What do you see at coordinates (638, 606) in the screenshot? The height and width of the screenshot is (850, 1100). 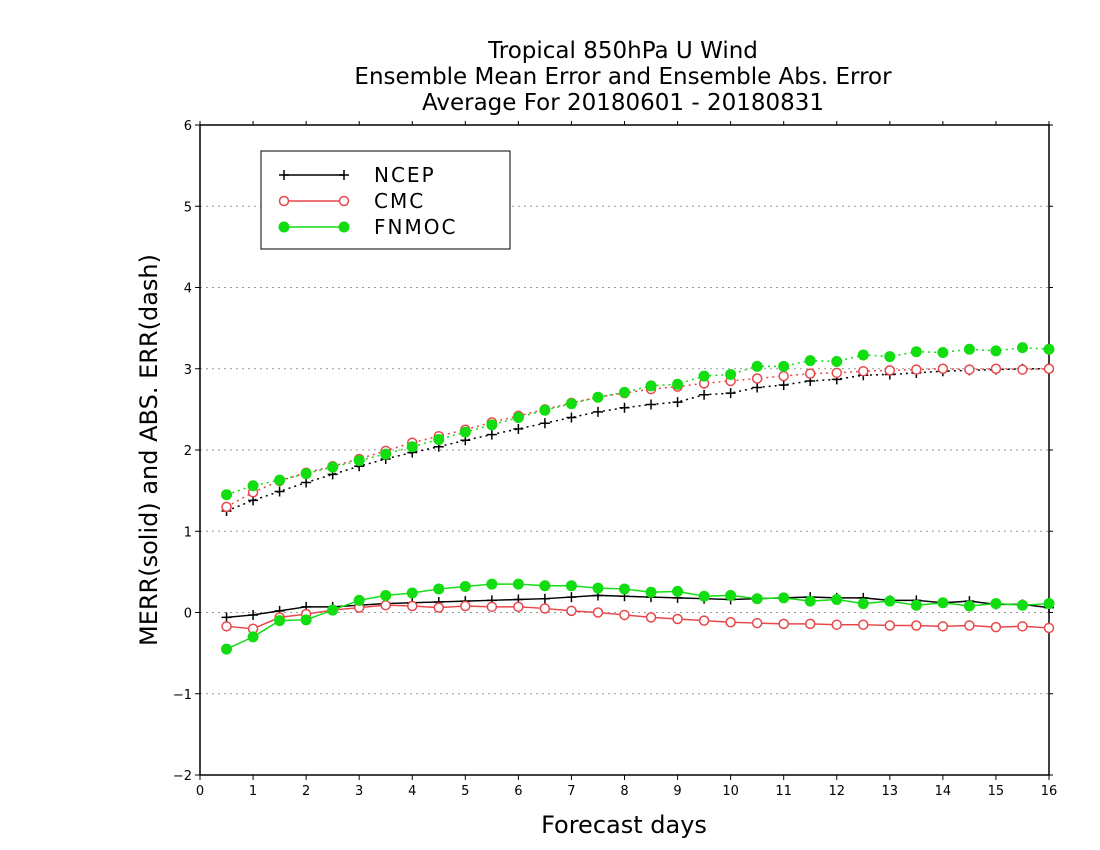 I see `series-ncep-merr-line` at bounding box center [638, 606].